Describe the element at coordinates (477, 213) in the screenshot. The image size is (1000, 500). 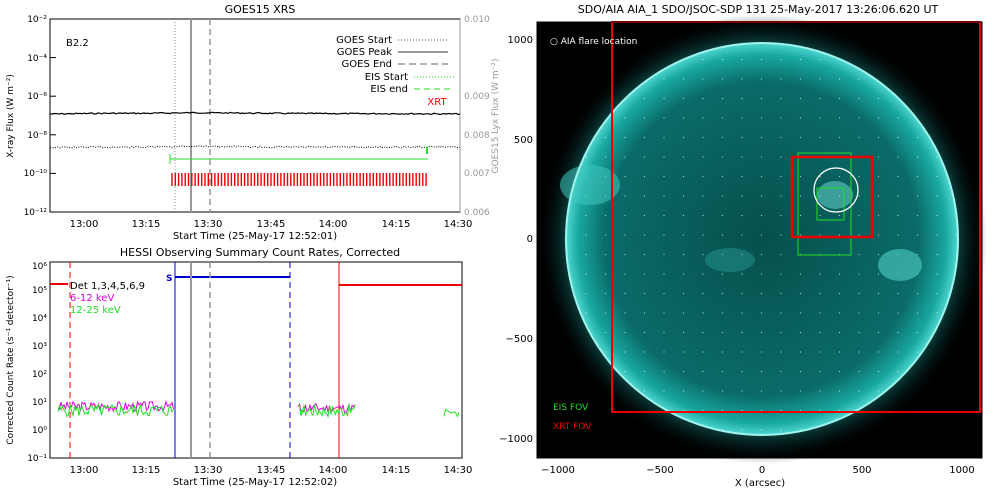
I see `goes-right-tick-label: 0.006` at that location.